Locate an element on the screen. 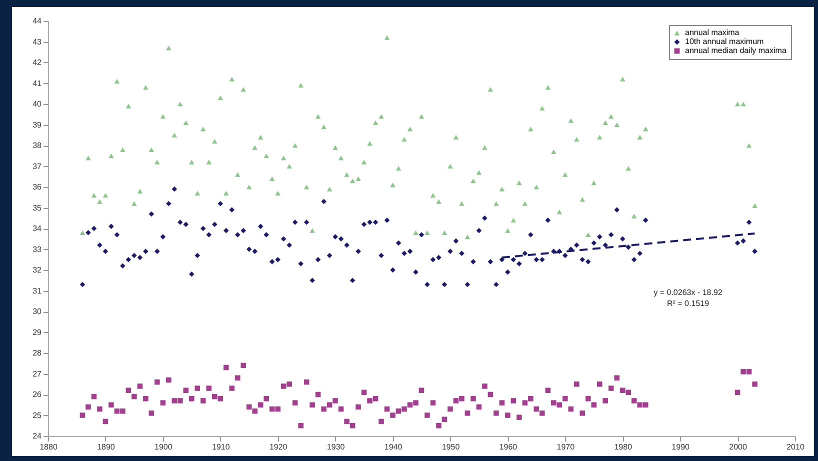 Image resolution: width=818 pixels, height=461 pixels. y-tick-label: 40 is located at coordinates (37, 104).